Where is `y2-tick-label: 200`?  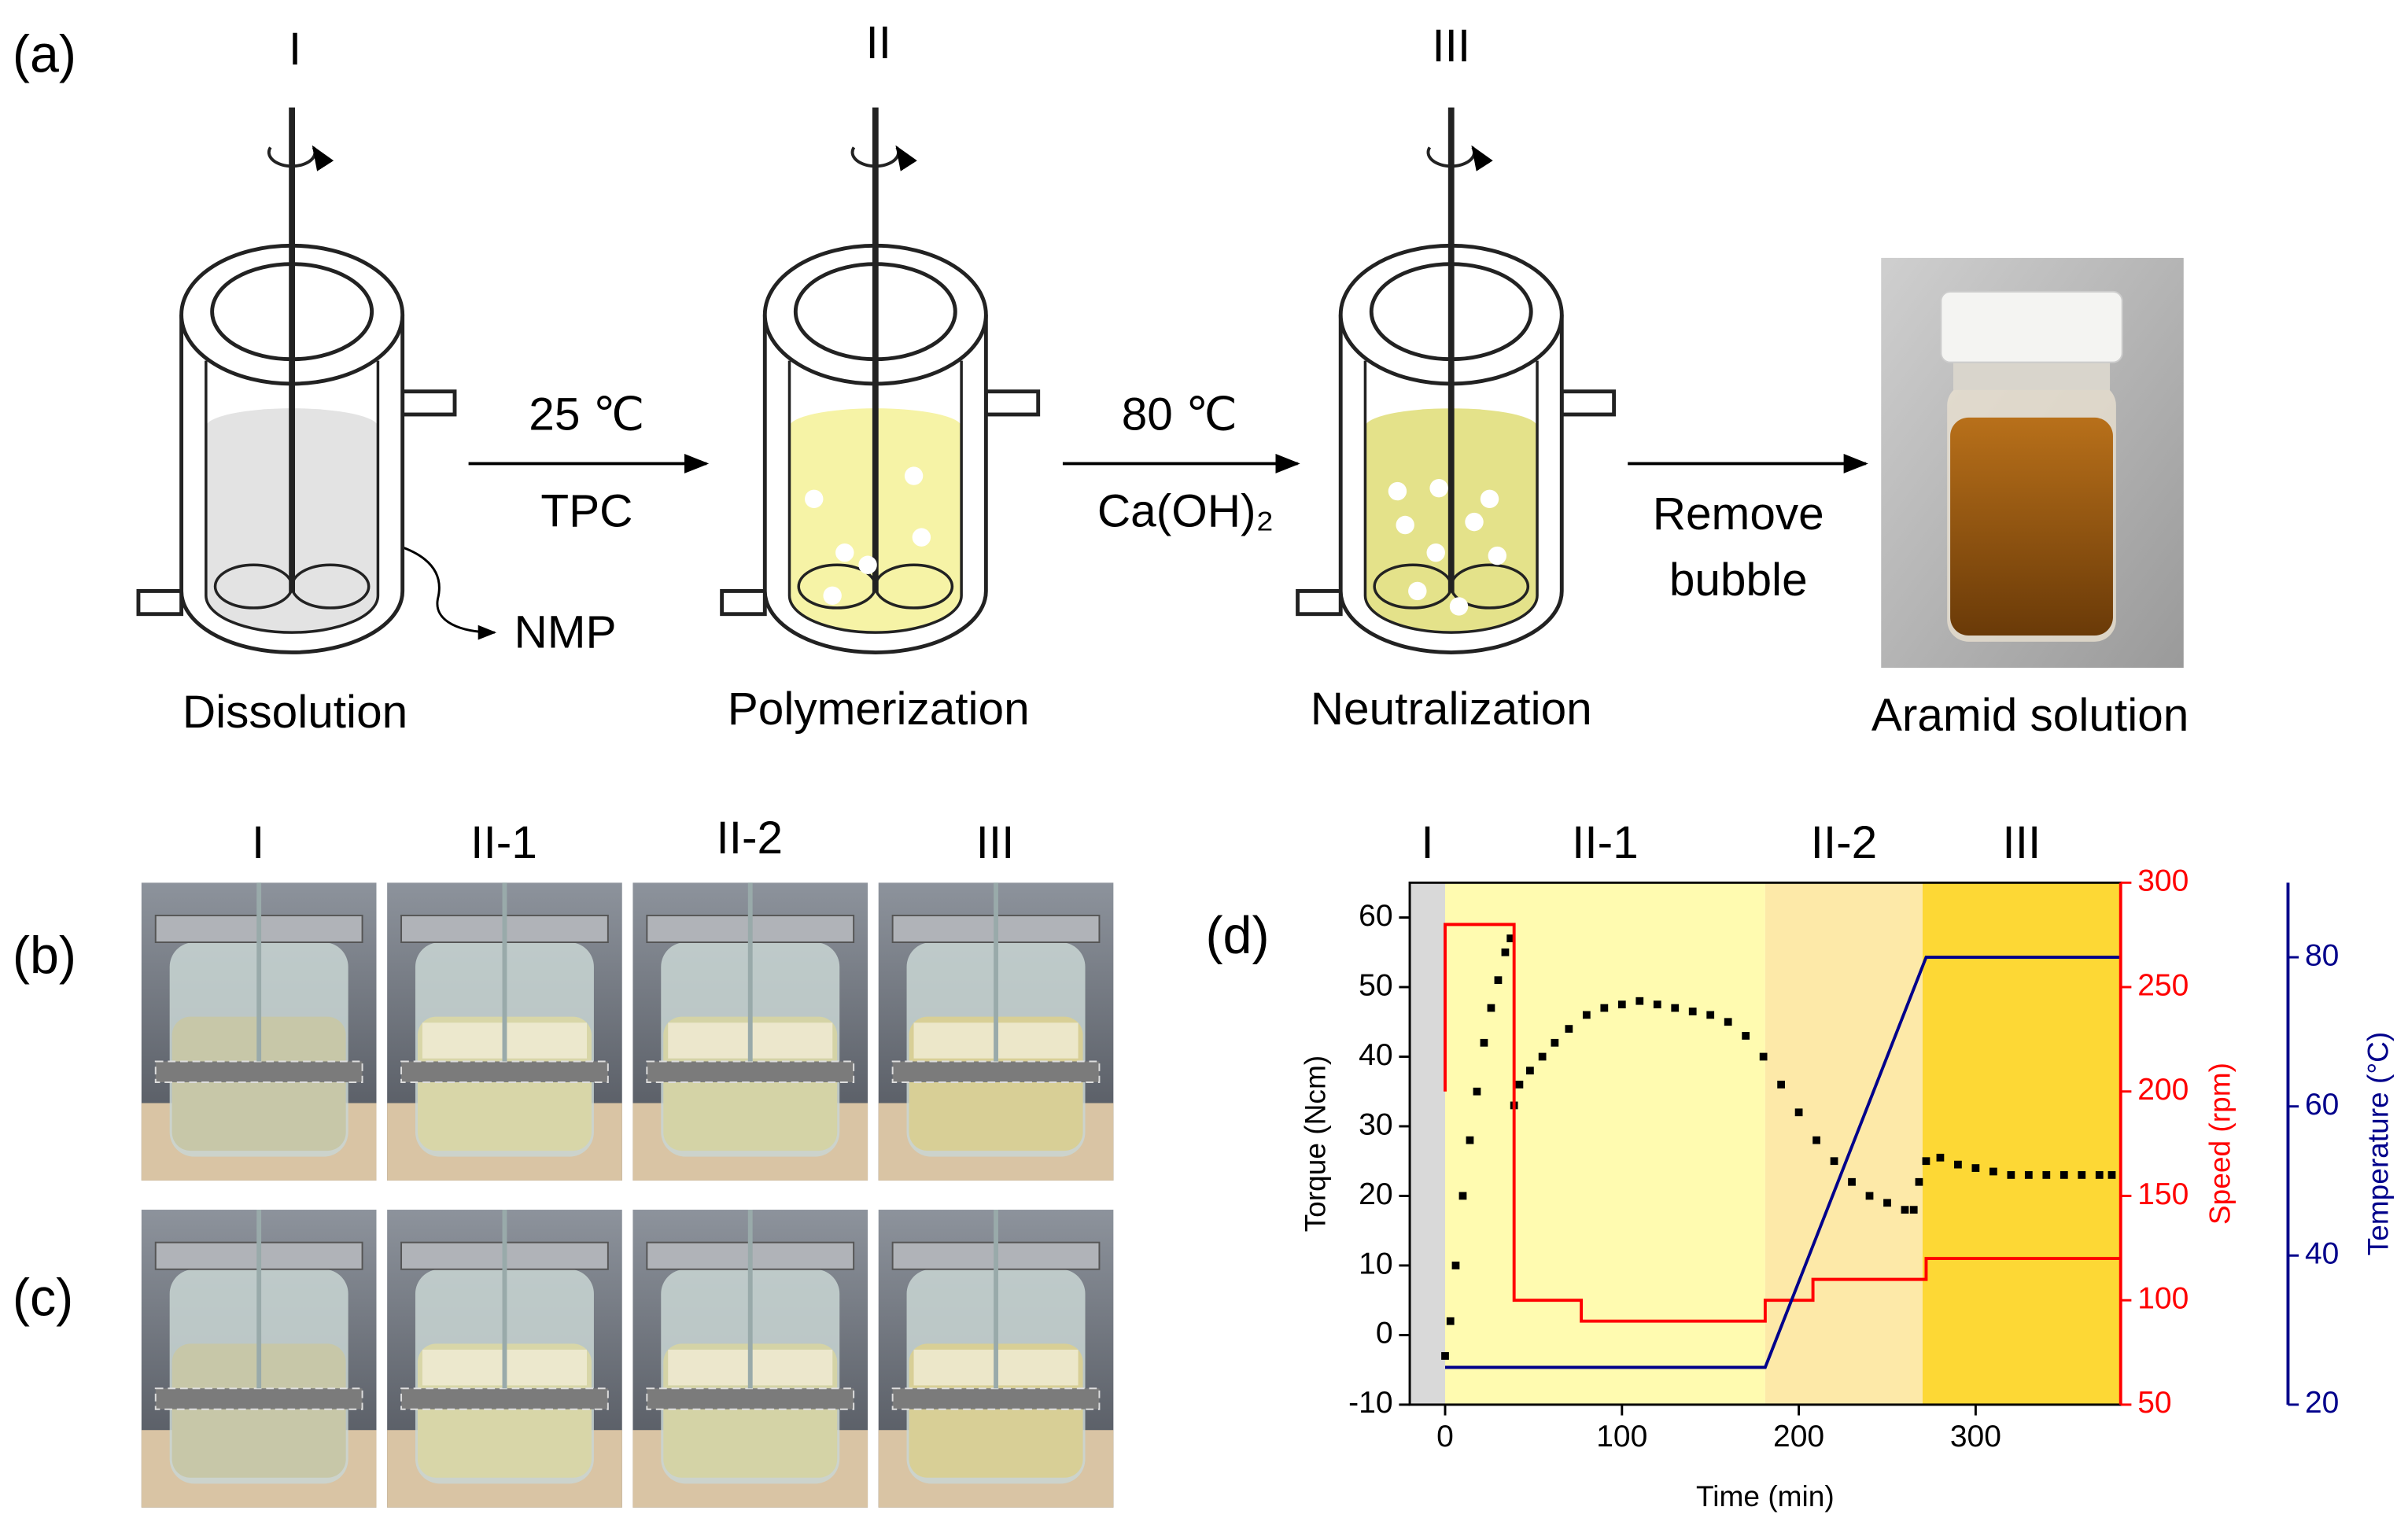
y2-tick-label: 200 is located at coordinates (2163, 1090).